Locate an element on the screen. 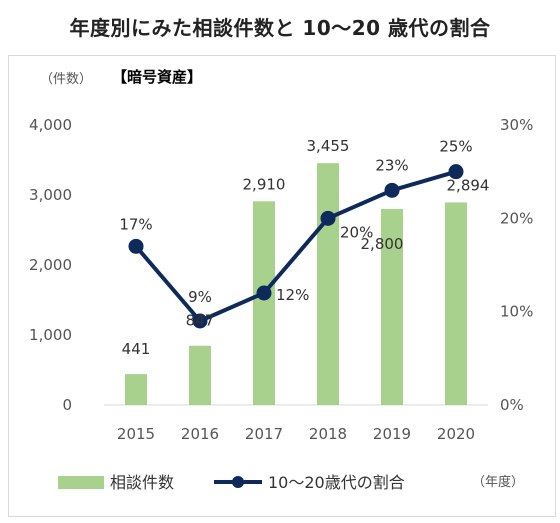 This screenshot has width=560, height=523. y2-tick-label: 10% is located at coordinates (516, 312).